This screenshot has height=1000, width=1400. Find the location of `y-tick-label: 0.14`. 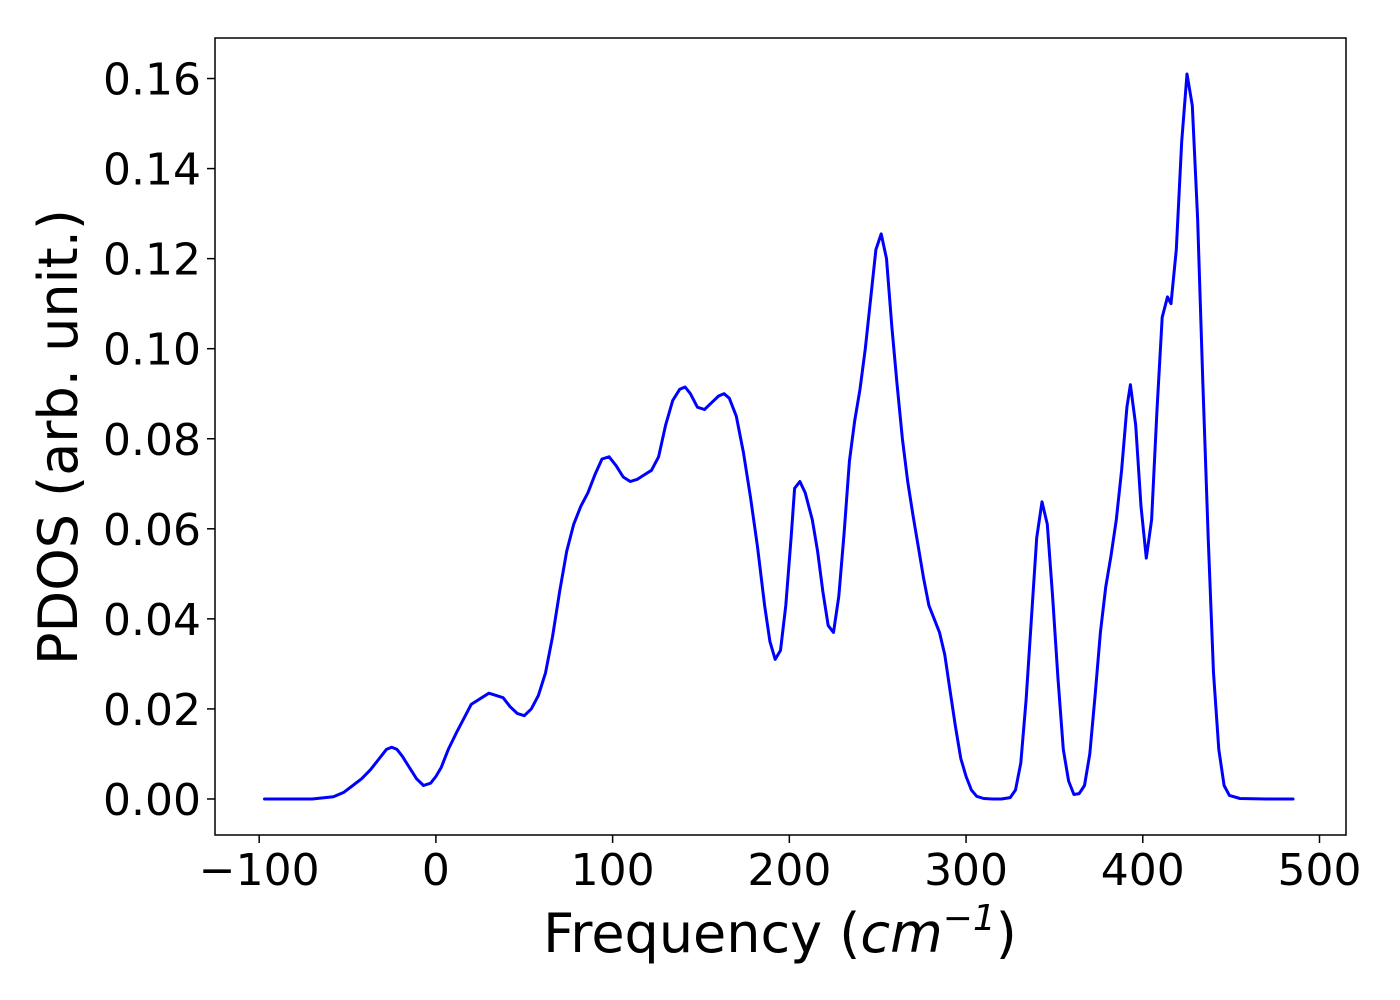

y-tick-label: 0.14 is located at coordinates (152, 170).